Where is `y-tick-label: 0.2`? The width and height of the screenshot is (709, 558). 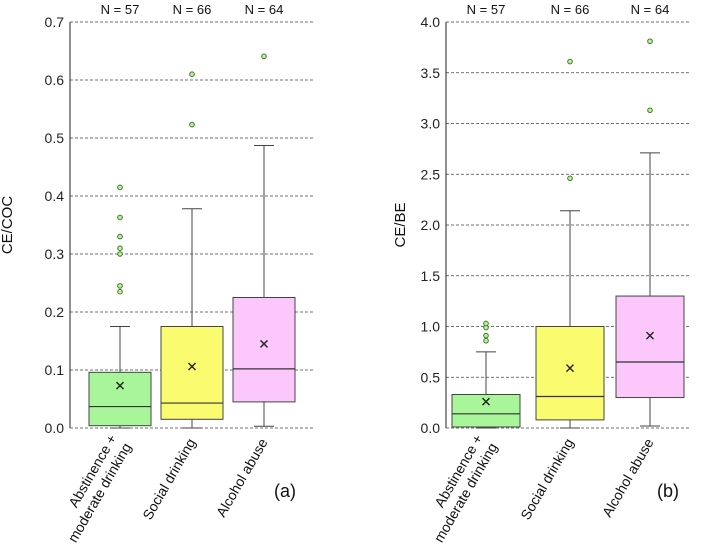
y-tick-label: 0.2 is located at coordinates (55, 312).